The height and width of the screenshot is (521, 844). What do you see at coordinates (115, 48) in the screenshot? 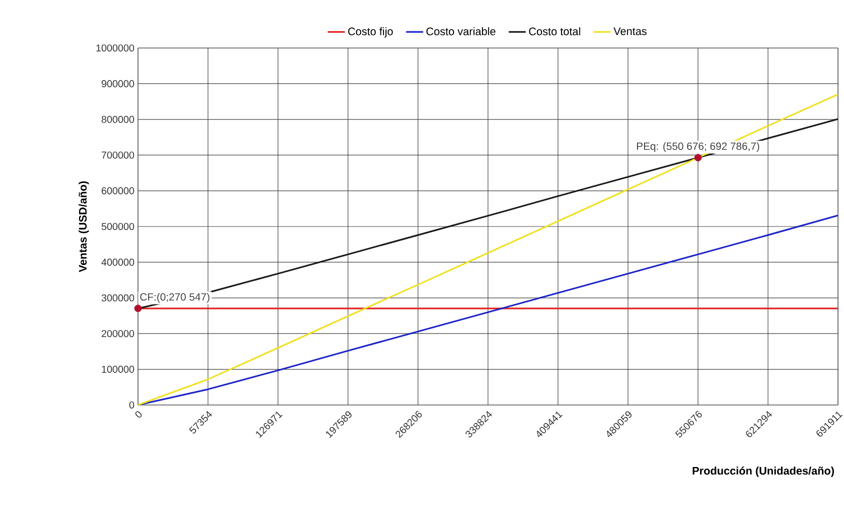
I see `y-tick-label: 1000000` at bounding box center [115, 48].